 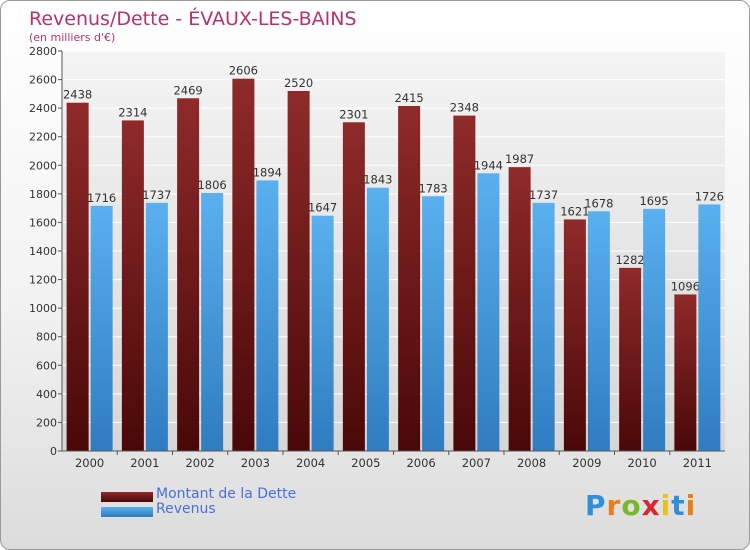 What do you see at coordinates (132, 112) in the screenshot?
I see `data-label-debt: 2314` at bounding box center [132, 112].